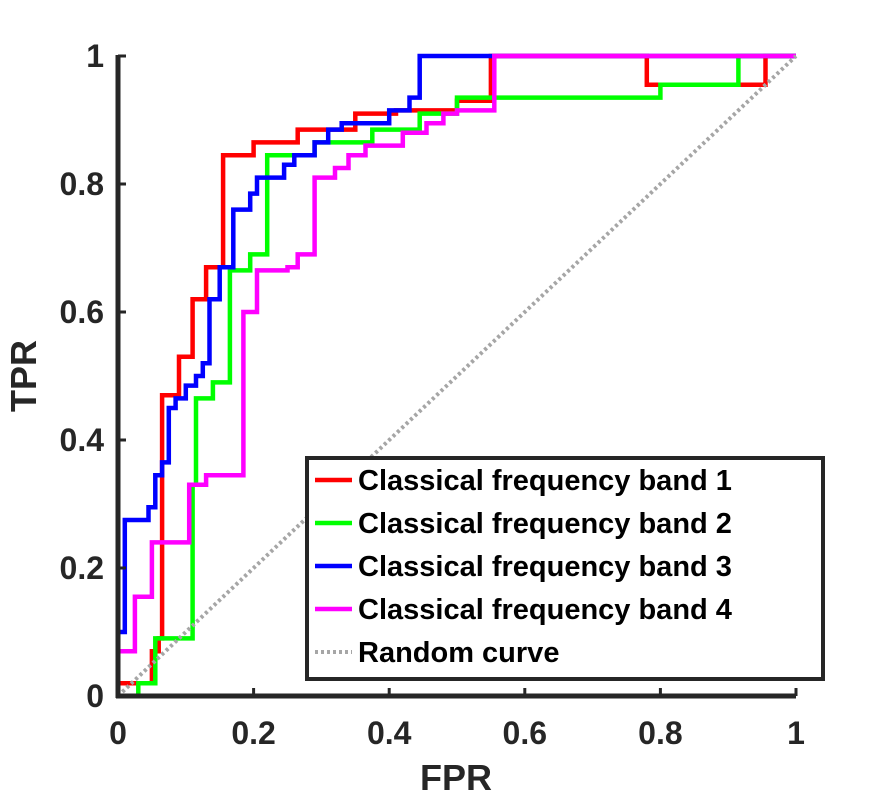  I want to click on y-tick-label: 0, so click(95, 696).